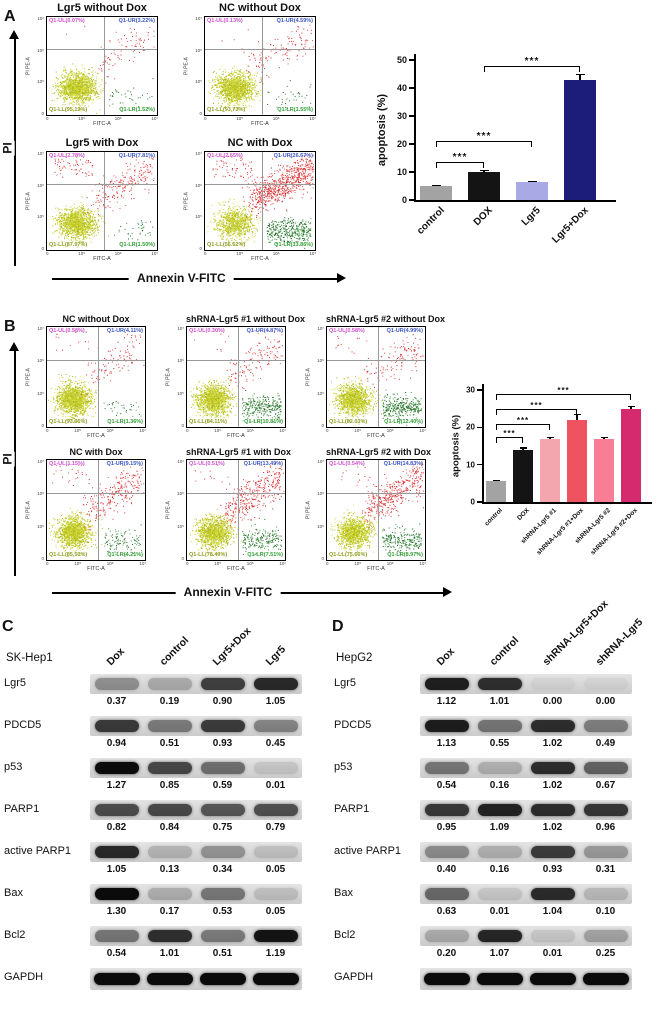 The width and height of the screenshot is (658, 1021). I want to click on category-label: Lgr5, so click(531, 217).